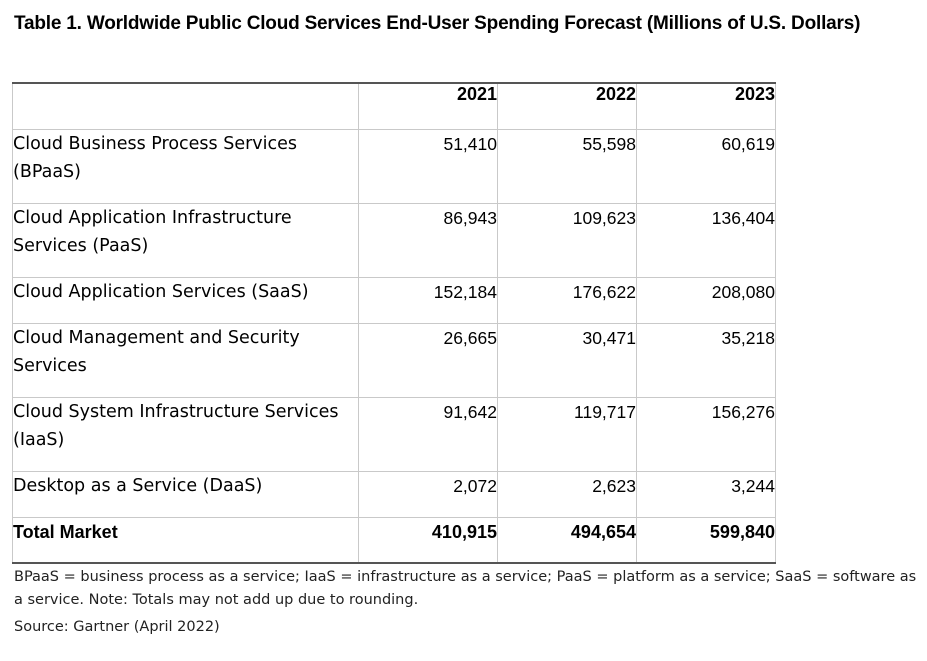 The image size is (927, 661). What do you see at coordinates (706, 360) in the screenshot?
I see `value-cell: 35,218` at bounding box center [706, 360].